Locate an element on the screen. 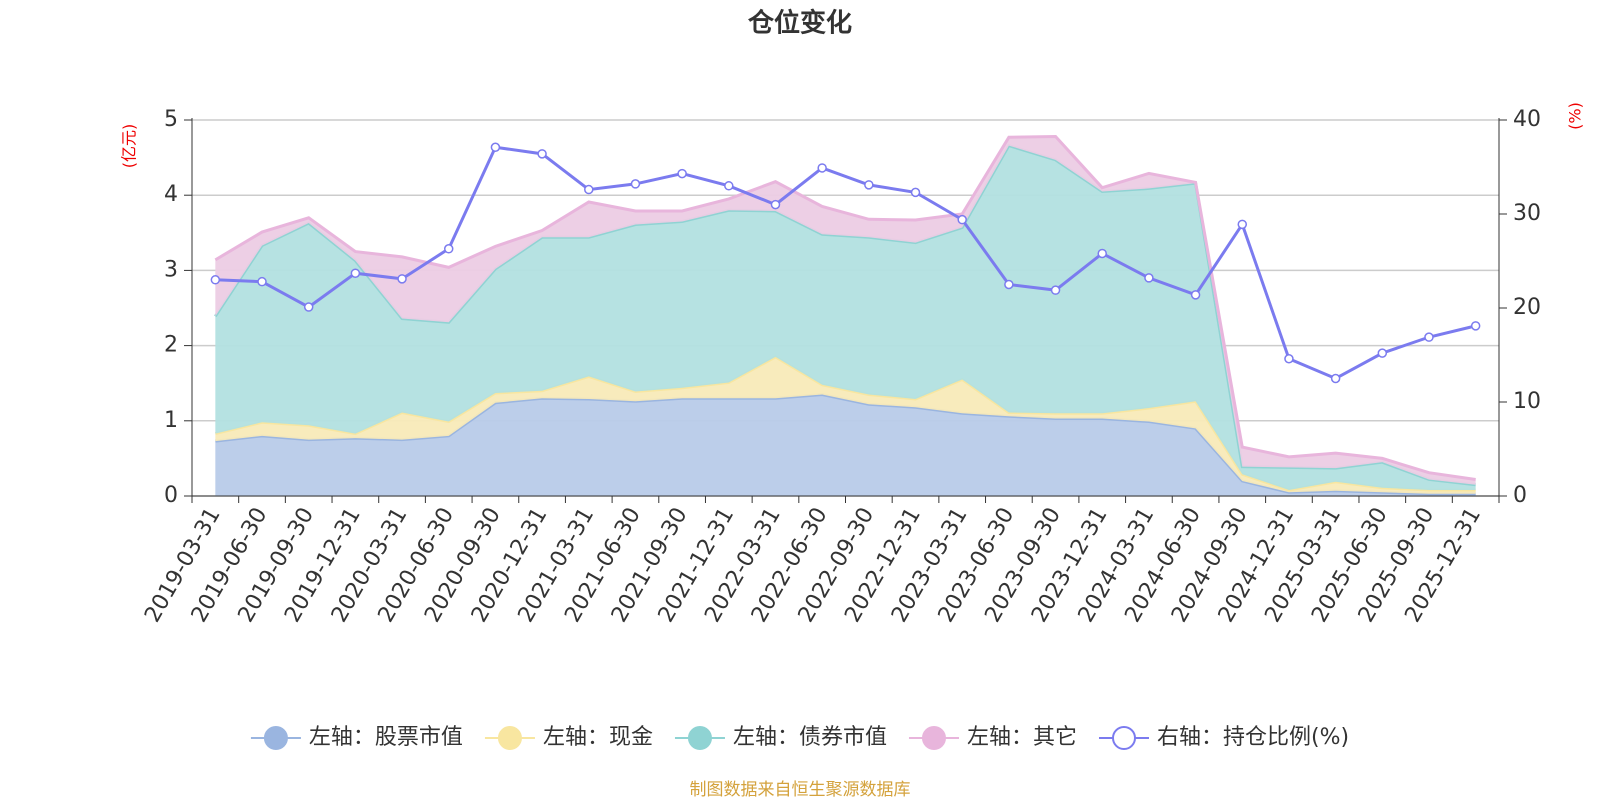 This screenshot has height=800, width=1600. chart-title: 仓位变化 is located at coordinates (799, 23).